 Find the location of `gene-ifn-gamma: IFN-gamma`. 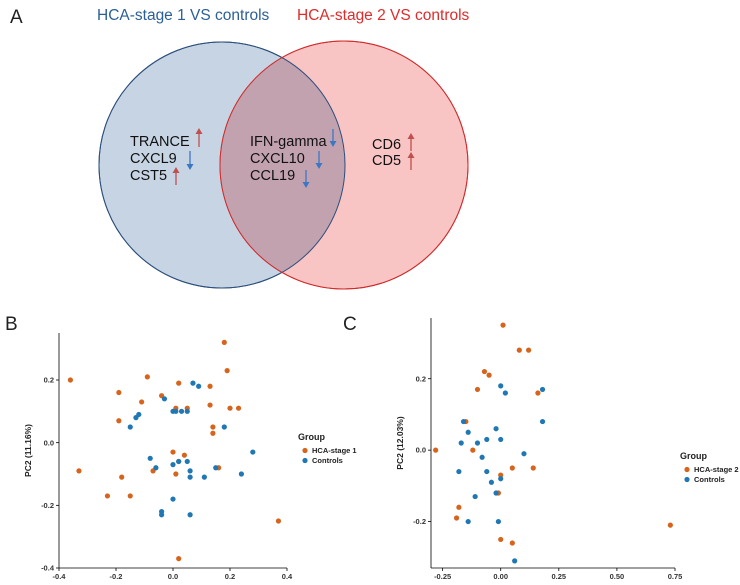

gene-ifn-gamma: IFN-gamma is located at coordinates (288, 142).